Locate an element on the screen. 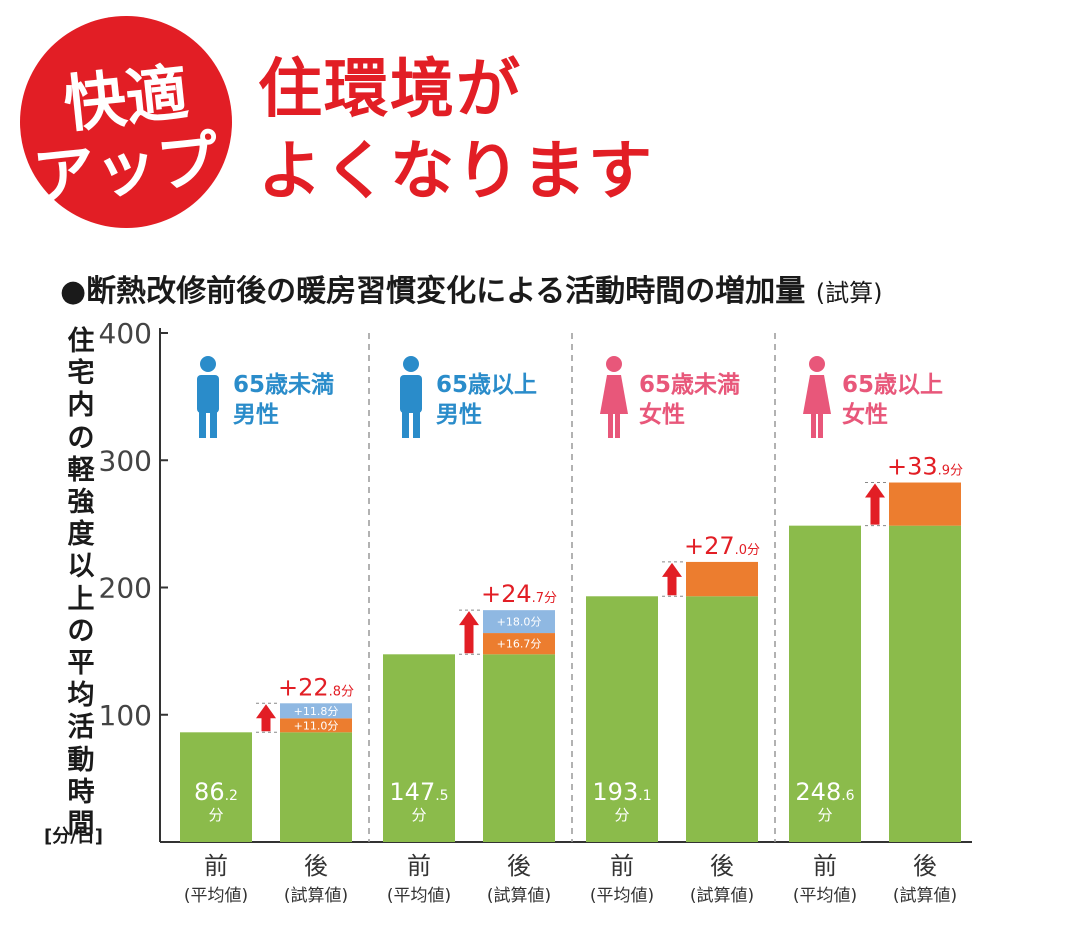  increment-label: +11.0分 is located at coordinates (316, 725).